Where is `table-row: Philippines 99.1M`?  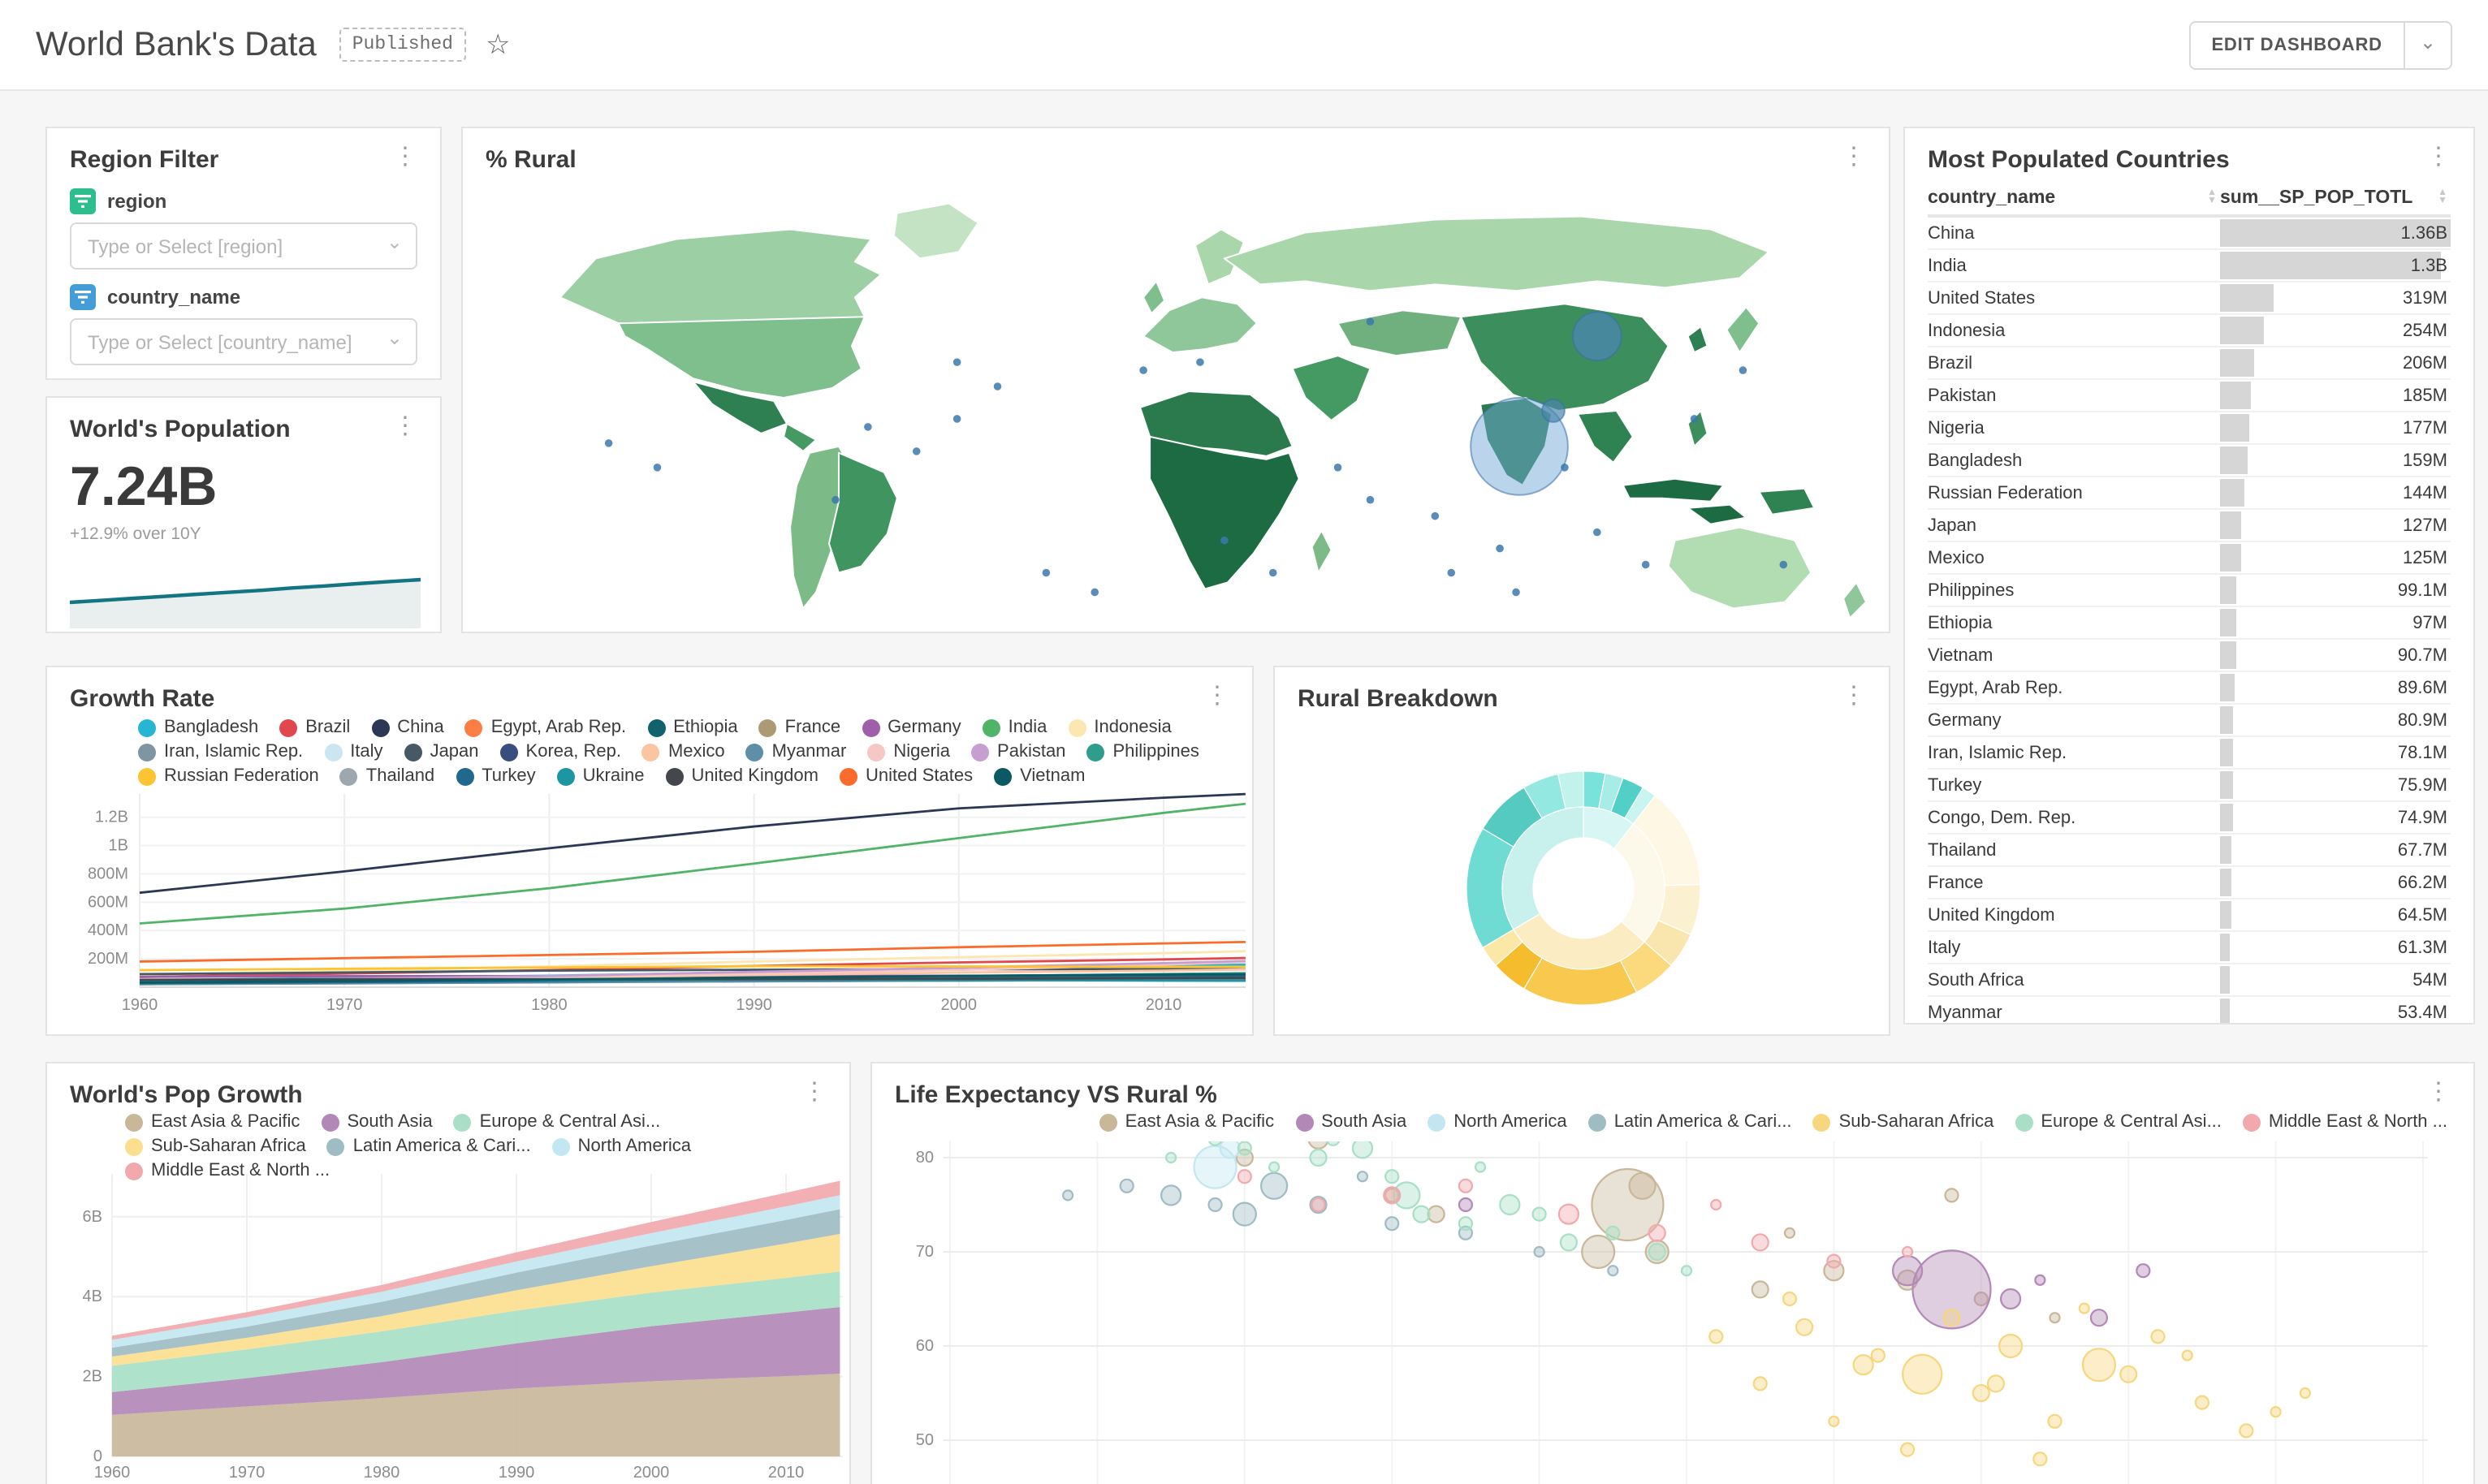
table-row: Philippines 99.1M is located at coordinates (2189, 591).